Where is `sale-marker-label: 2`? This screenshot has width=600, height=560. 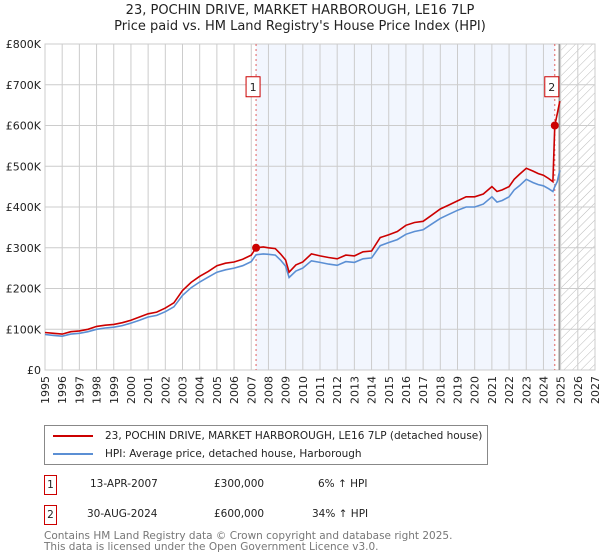
sale-marker-label: 2 is located at coordinates (551, 87).